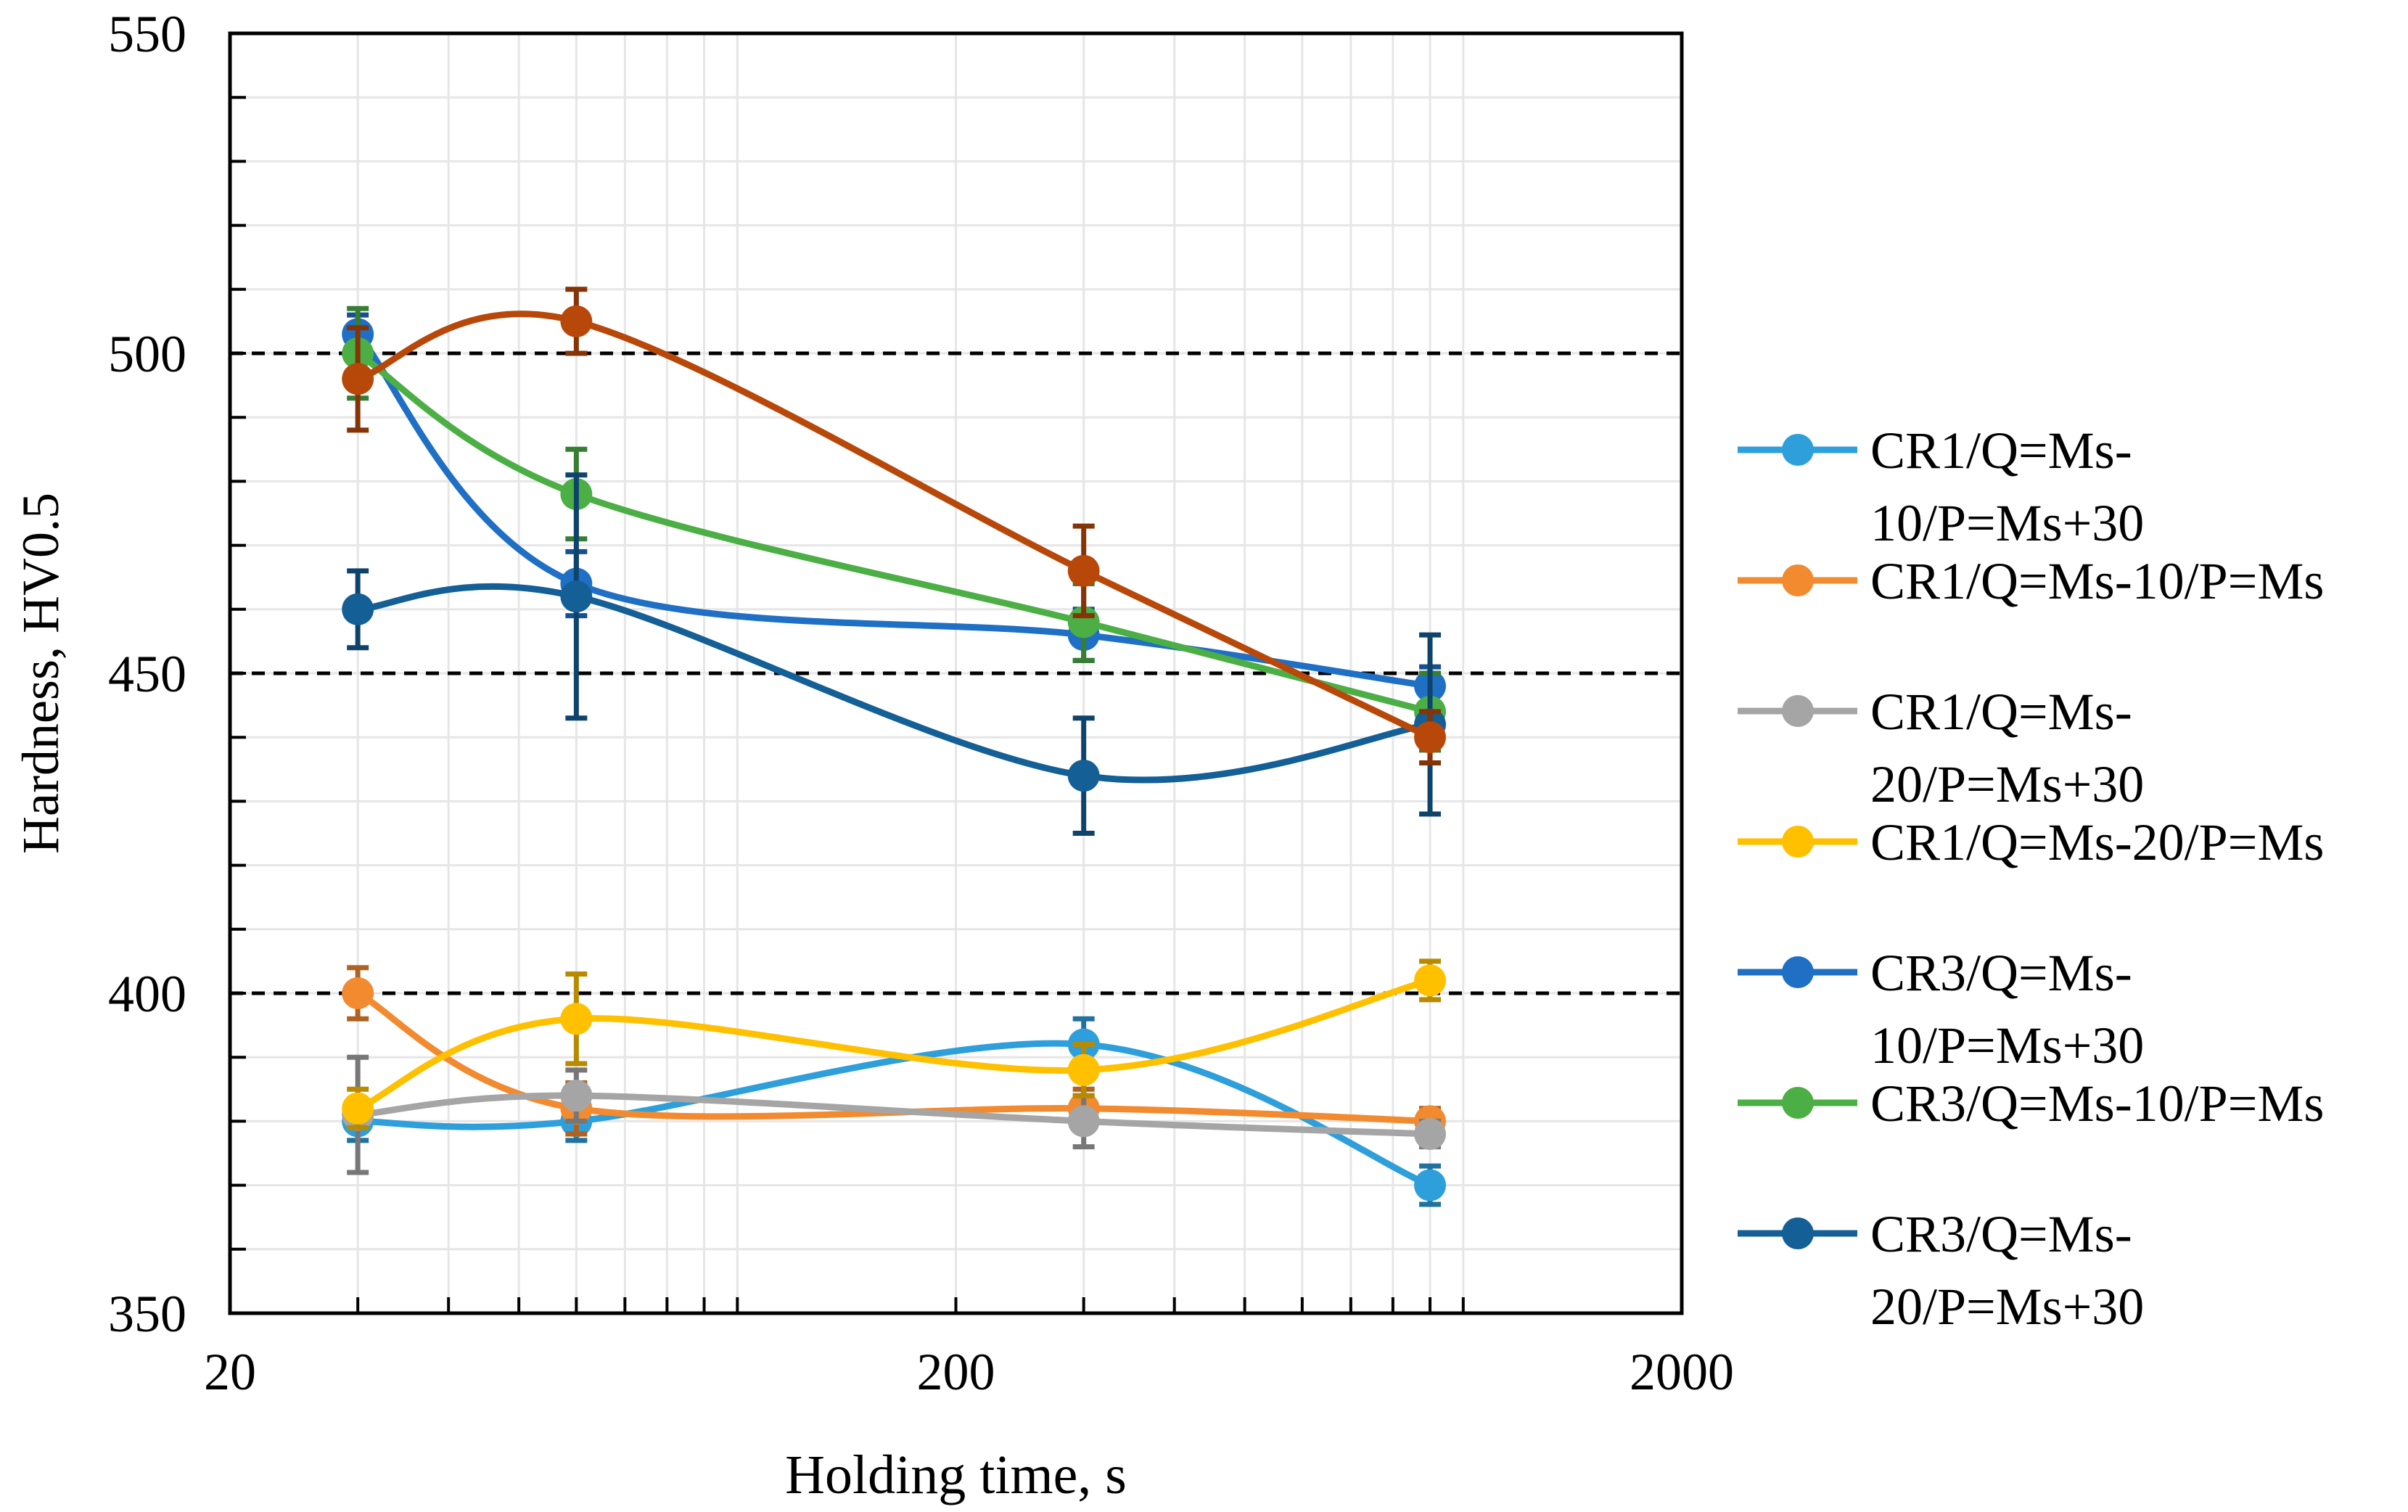 The height and width of the screenshot is (1512, 2408). Describe the element at coordinates (1941, 748) in the screenshot. I see `legend-item: CR1/Q=Ms- 20/P=Ms+30` at that location.